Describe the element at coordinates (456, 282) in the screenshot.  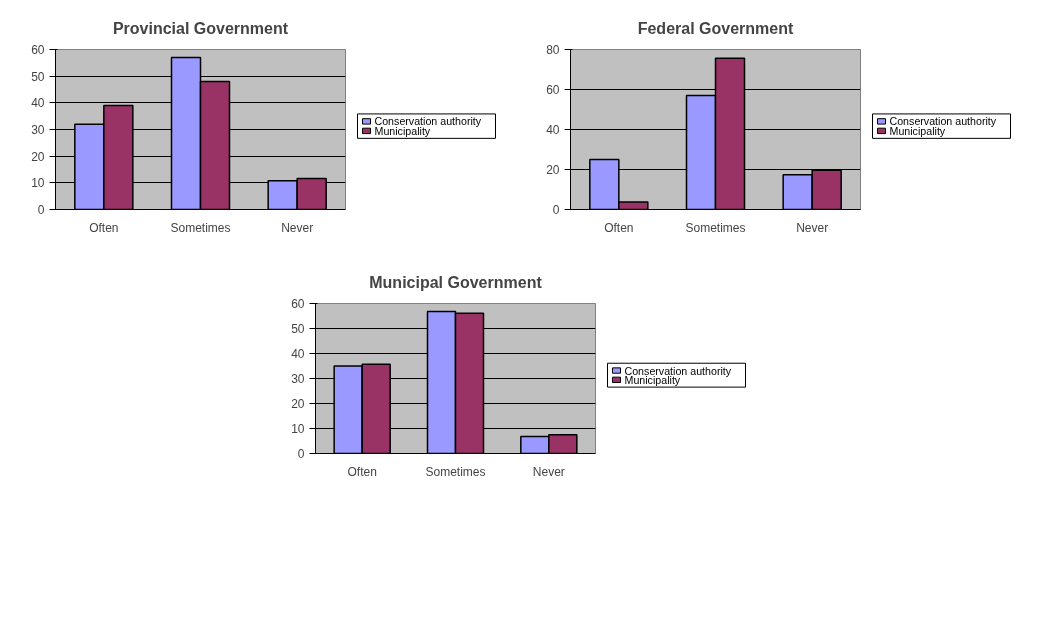
I see `chart-title: Municipal Government` at that location.